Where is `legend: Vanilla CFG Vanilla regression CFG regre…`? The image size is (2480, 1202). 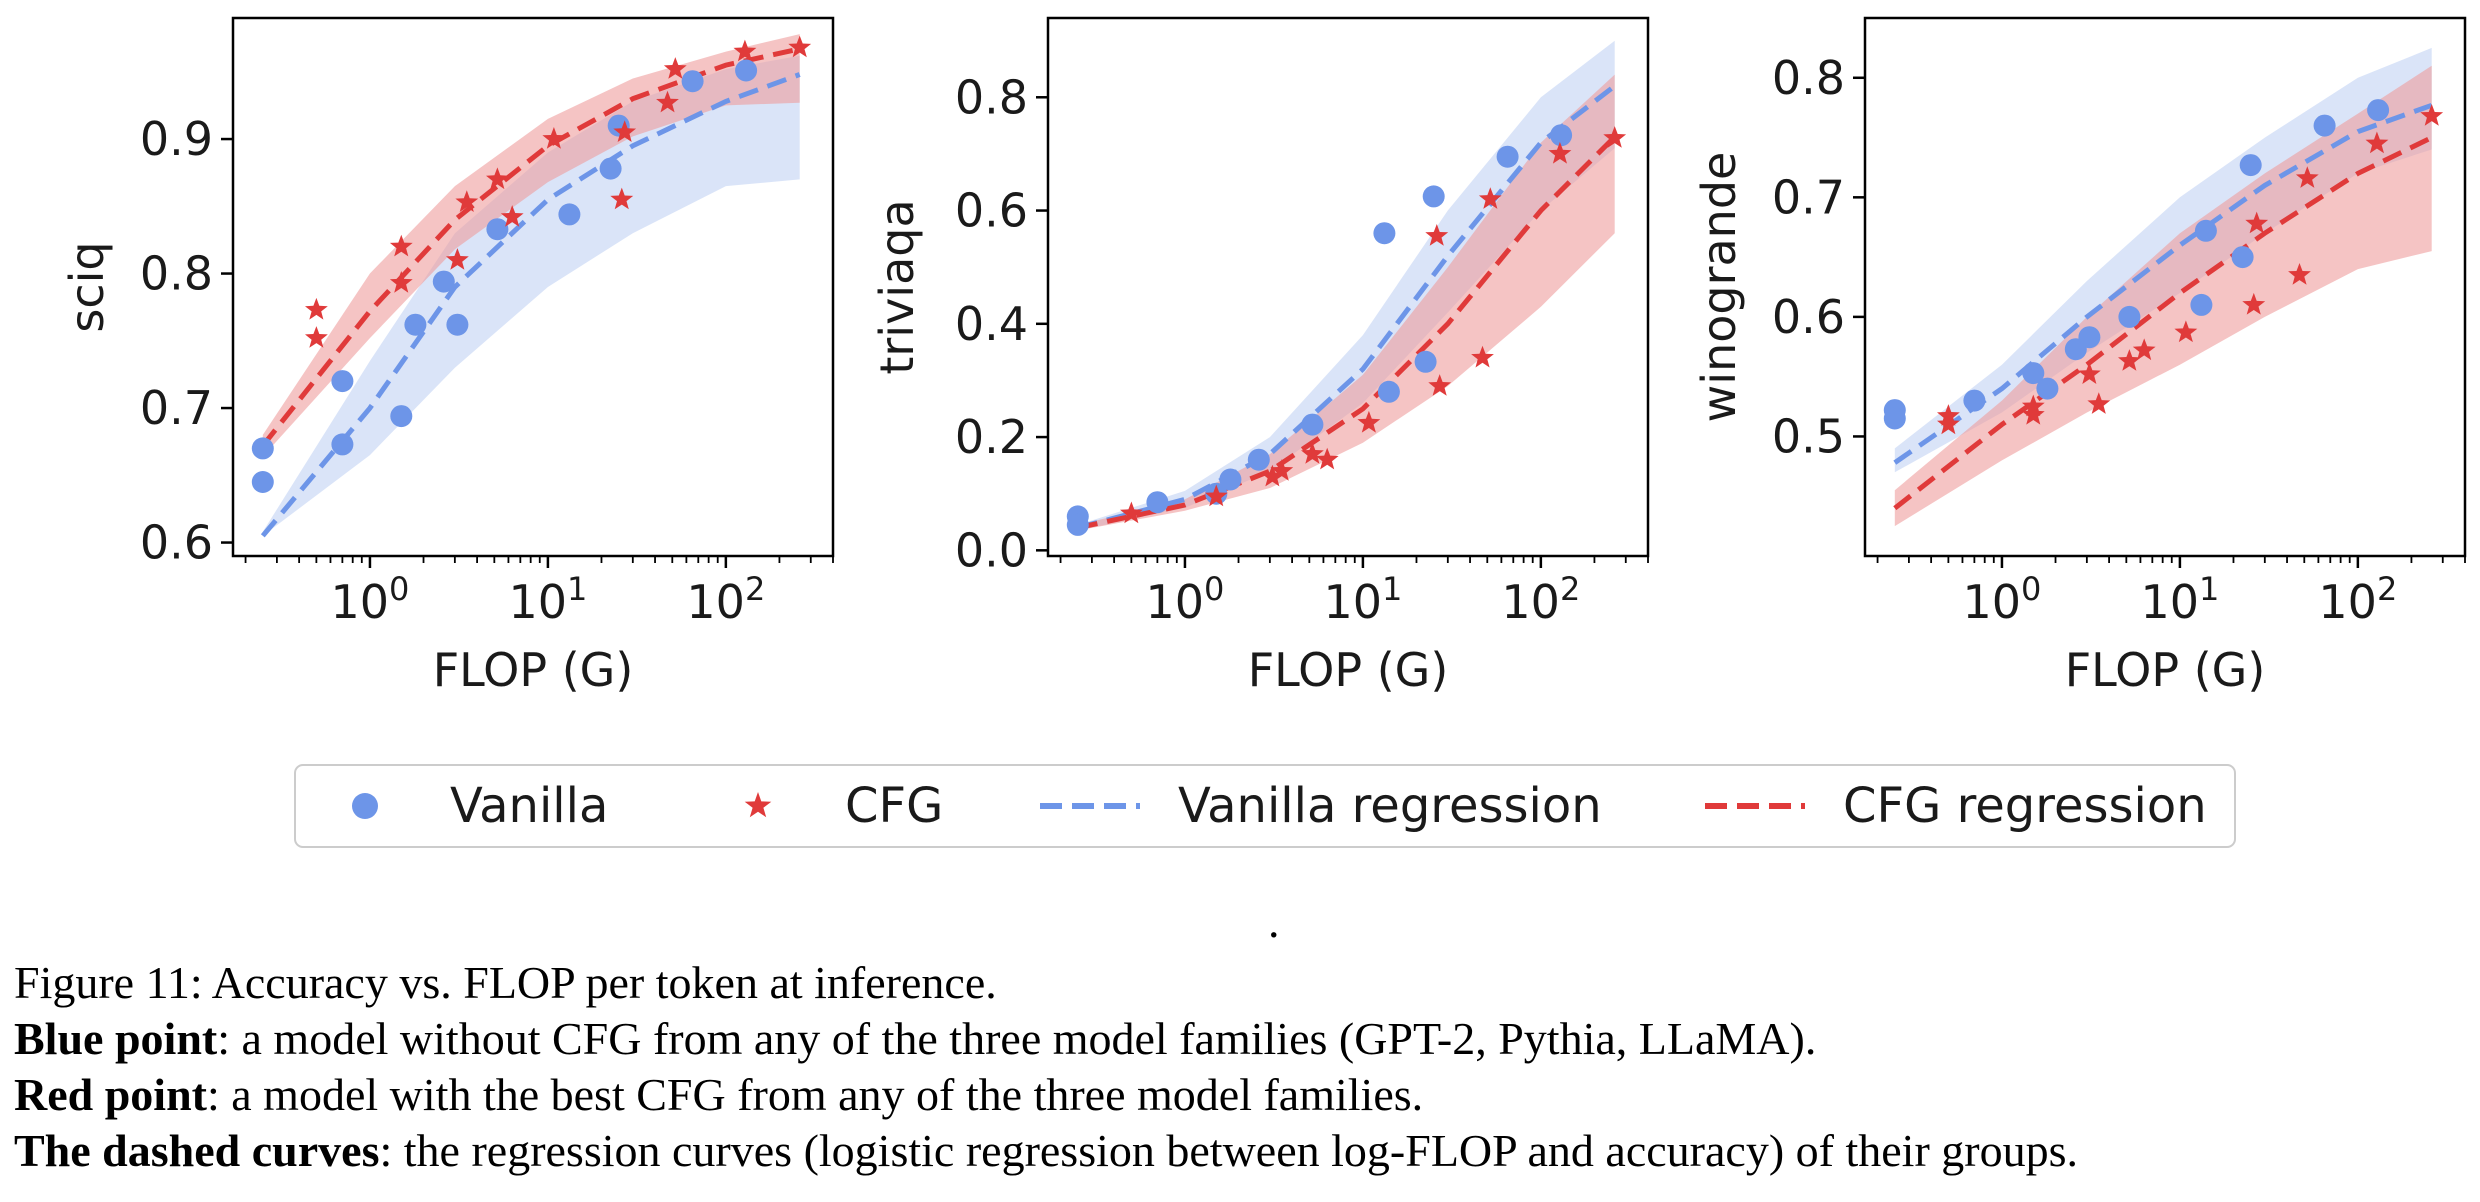 legend: Vanilla CFG Vanilla regression CFG regre… is located at coordinates (1265, 806).